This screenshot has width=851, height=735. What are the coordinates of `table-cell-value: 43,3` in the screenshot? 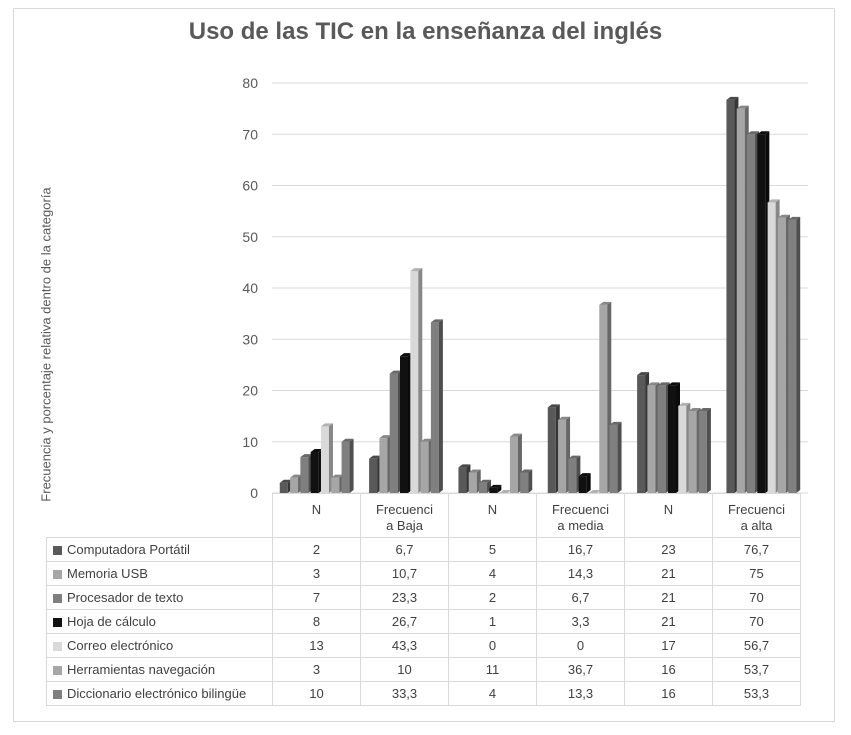 It's located at (404, 645).